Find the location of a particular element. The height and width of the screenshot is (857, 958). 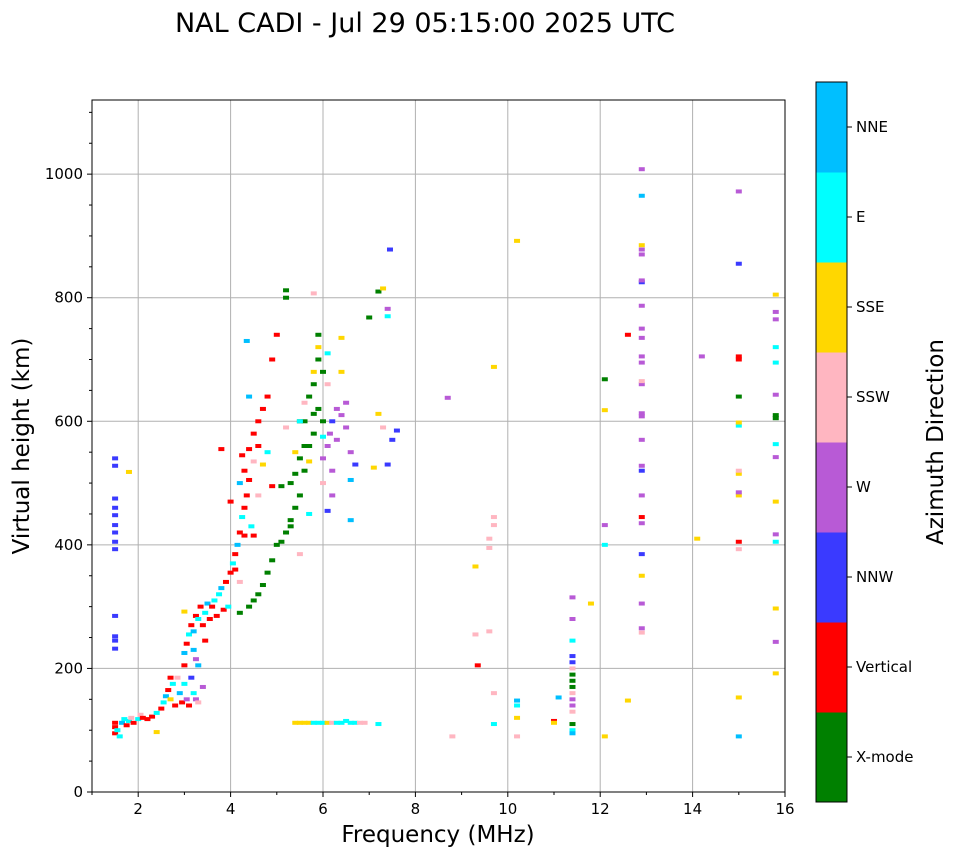

x-tick-label: 6 is located at coordinates (323, 809).